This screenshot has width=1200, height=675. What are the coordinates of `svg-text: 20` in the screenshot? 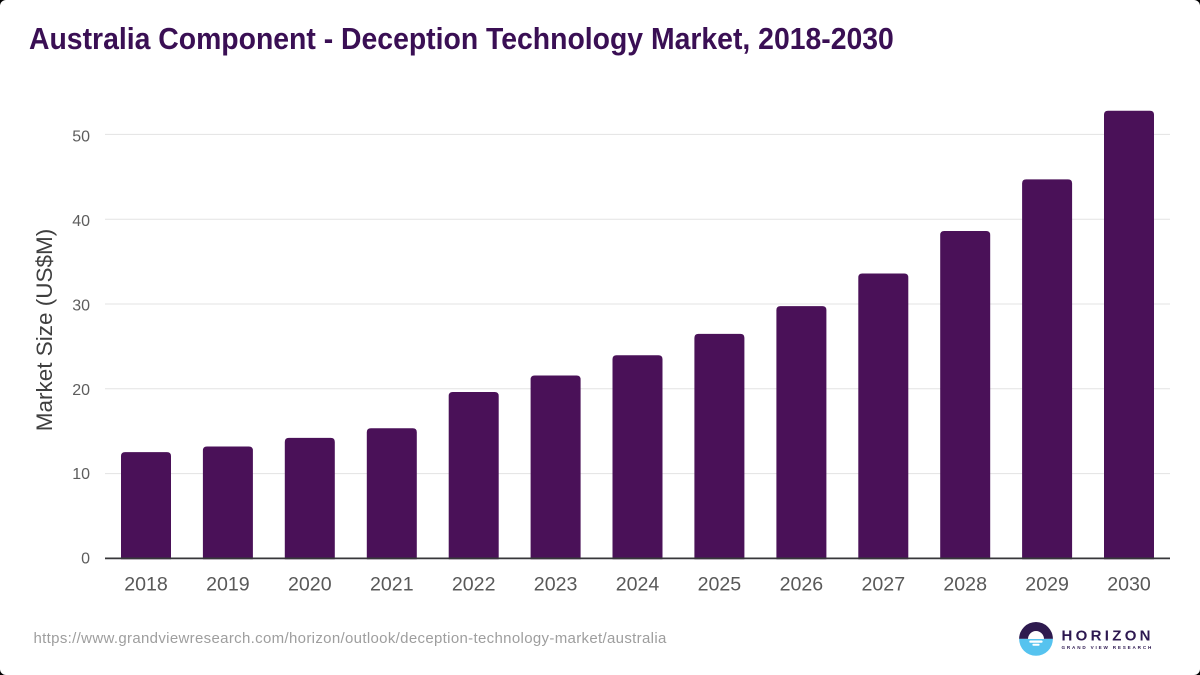 It's located at (81, 390).